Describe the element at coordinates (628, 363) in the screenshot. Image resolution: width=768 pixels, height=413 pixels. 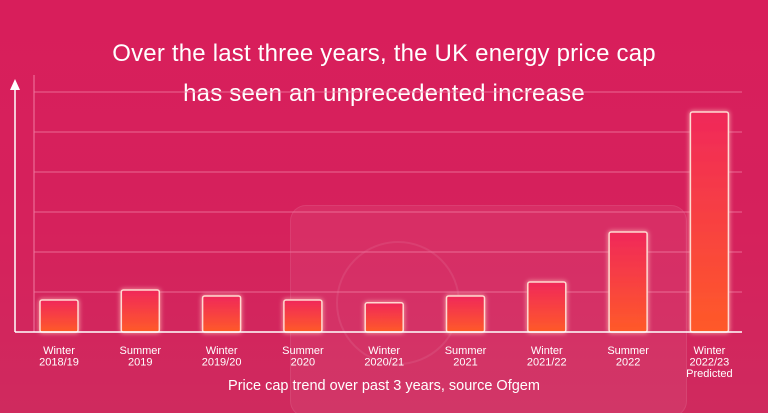
I see `category-label-line: 2022` at that location.